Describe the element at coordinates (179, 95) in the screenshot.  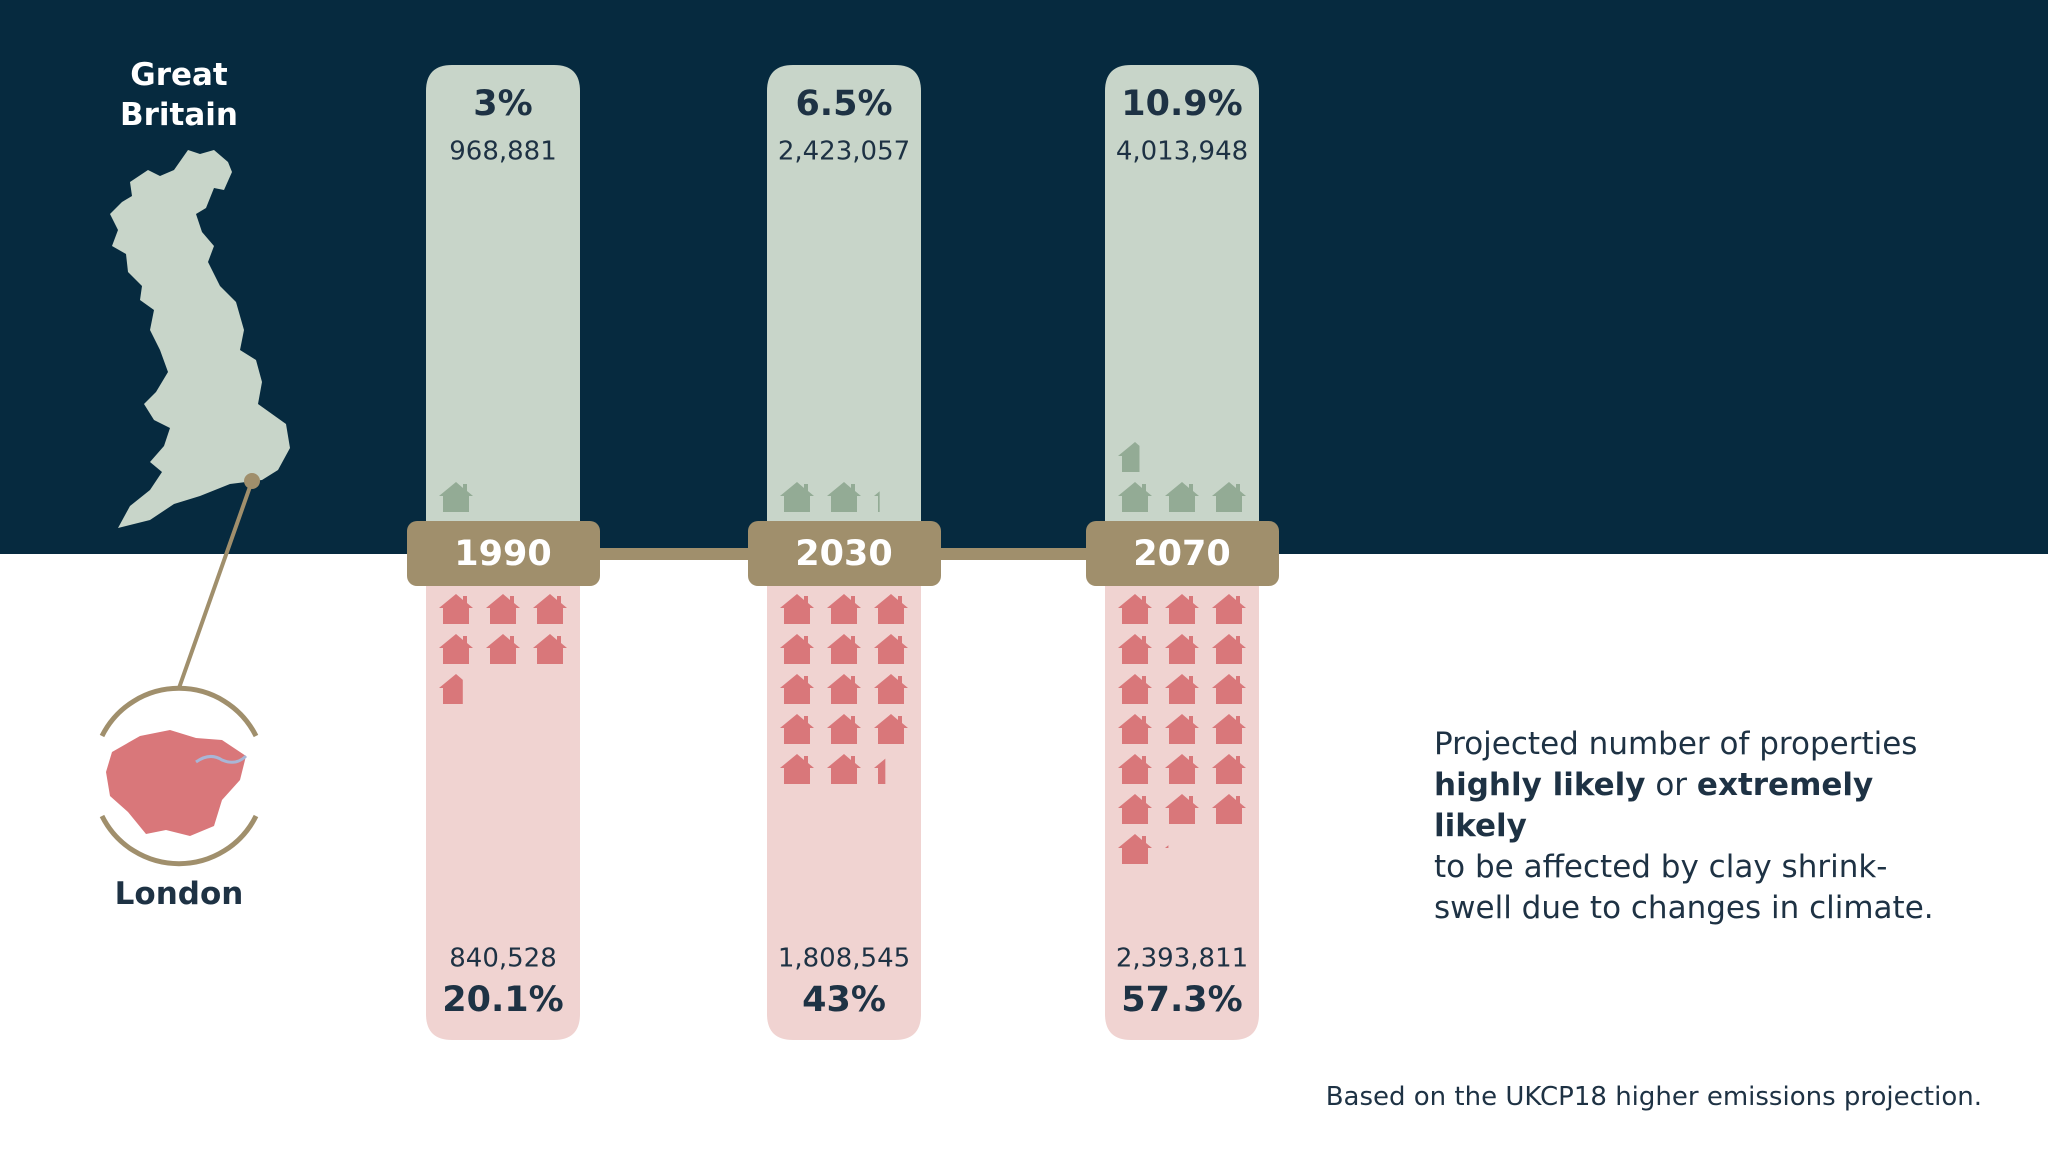
I see `gb-label: Great Britain` at that location.